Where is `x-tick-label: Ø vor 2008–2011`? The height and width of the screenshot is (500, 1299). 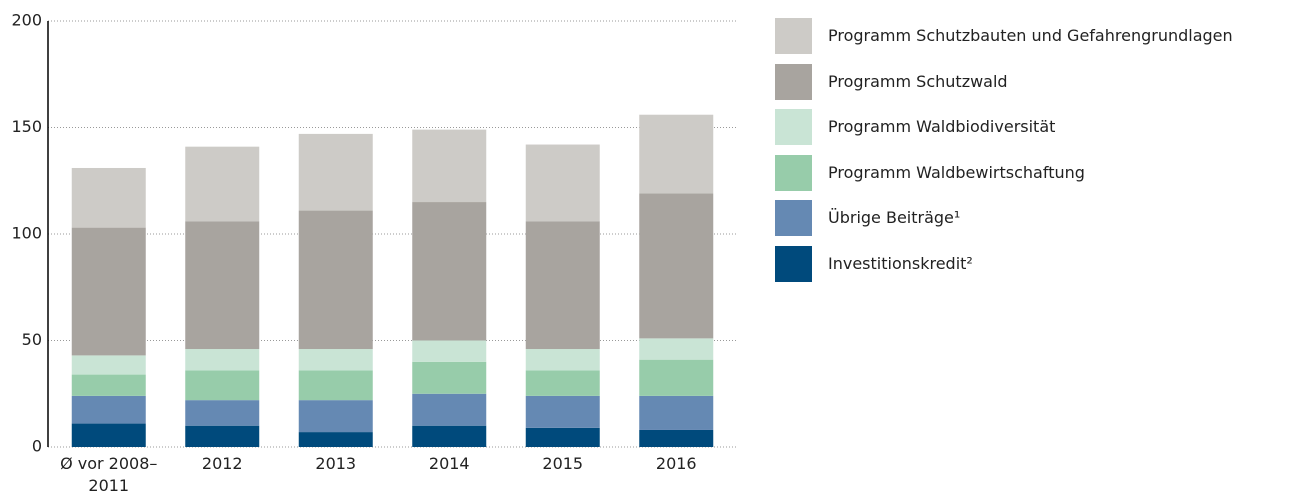
x-tick-label: Ø vor 2008–2011 is located at coordinates (109, 474).